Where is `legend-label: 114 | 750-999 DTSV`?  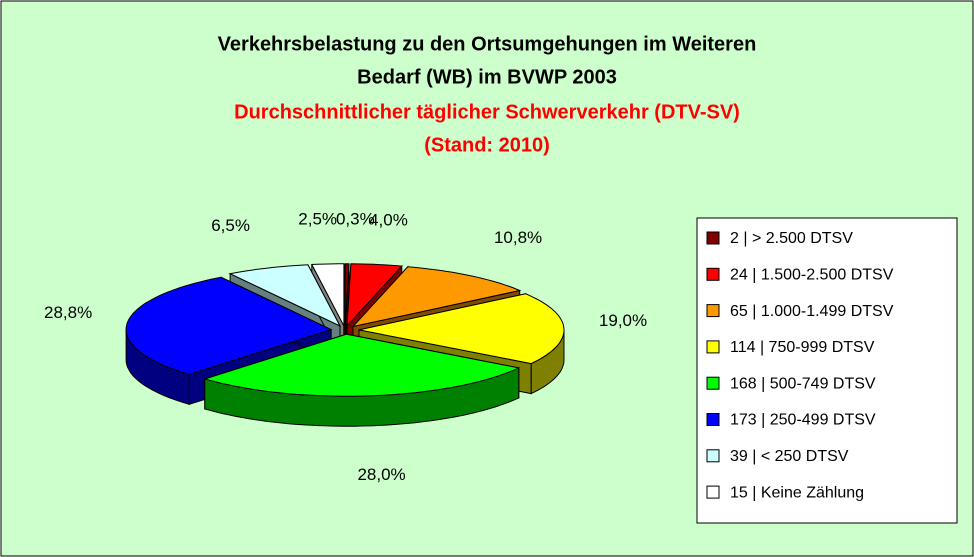 legend-label: 114 | 750-999 DTSV is located at coordinates (802, 347).